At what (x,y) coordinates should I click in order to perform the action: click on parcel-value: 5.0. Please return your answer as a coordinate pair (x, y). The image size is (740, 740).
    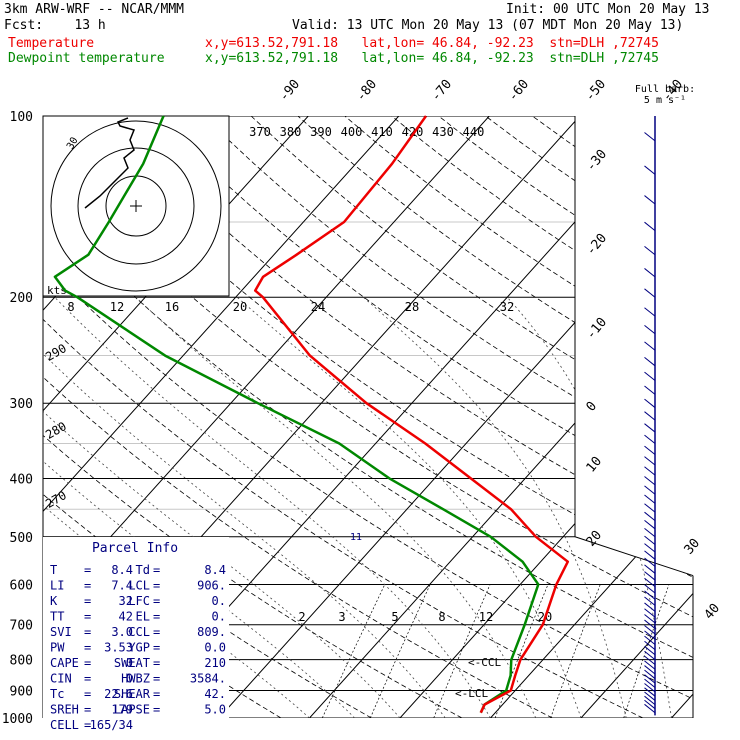
    Looking at the image, I should click on (215, 710).